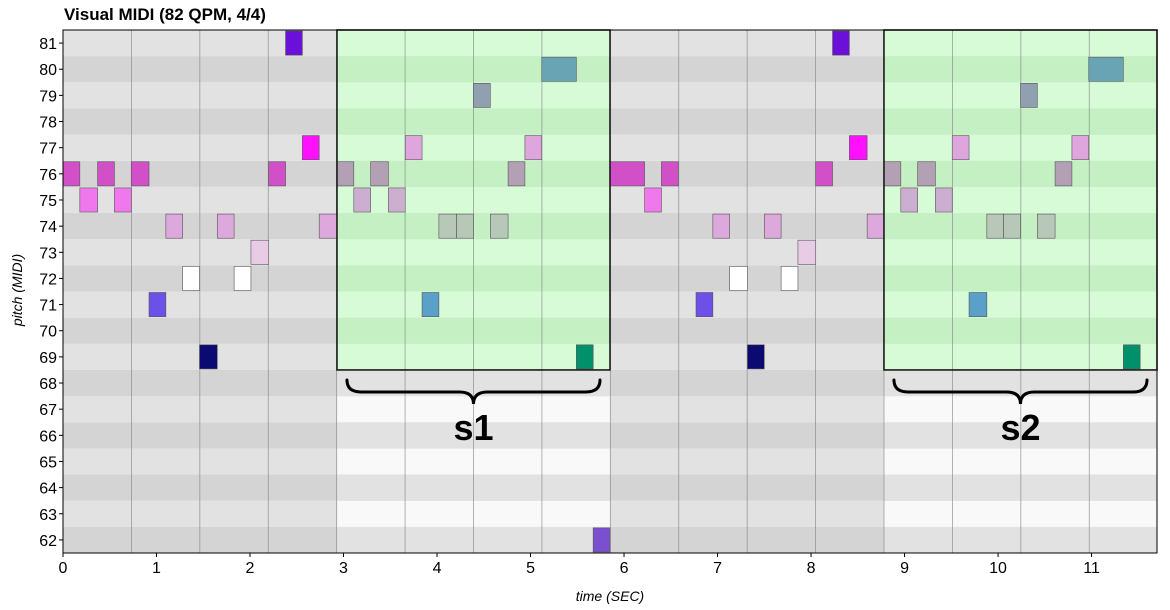  Describe the element at coordinates (48, 279) in the screenshot. I see `y-tick-label-72: 72` at that location.